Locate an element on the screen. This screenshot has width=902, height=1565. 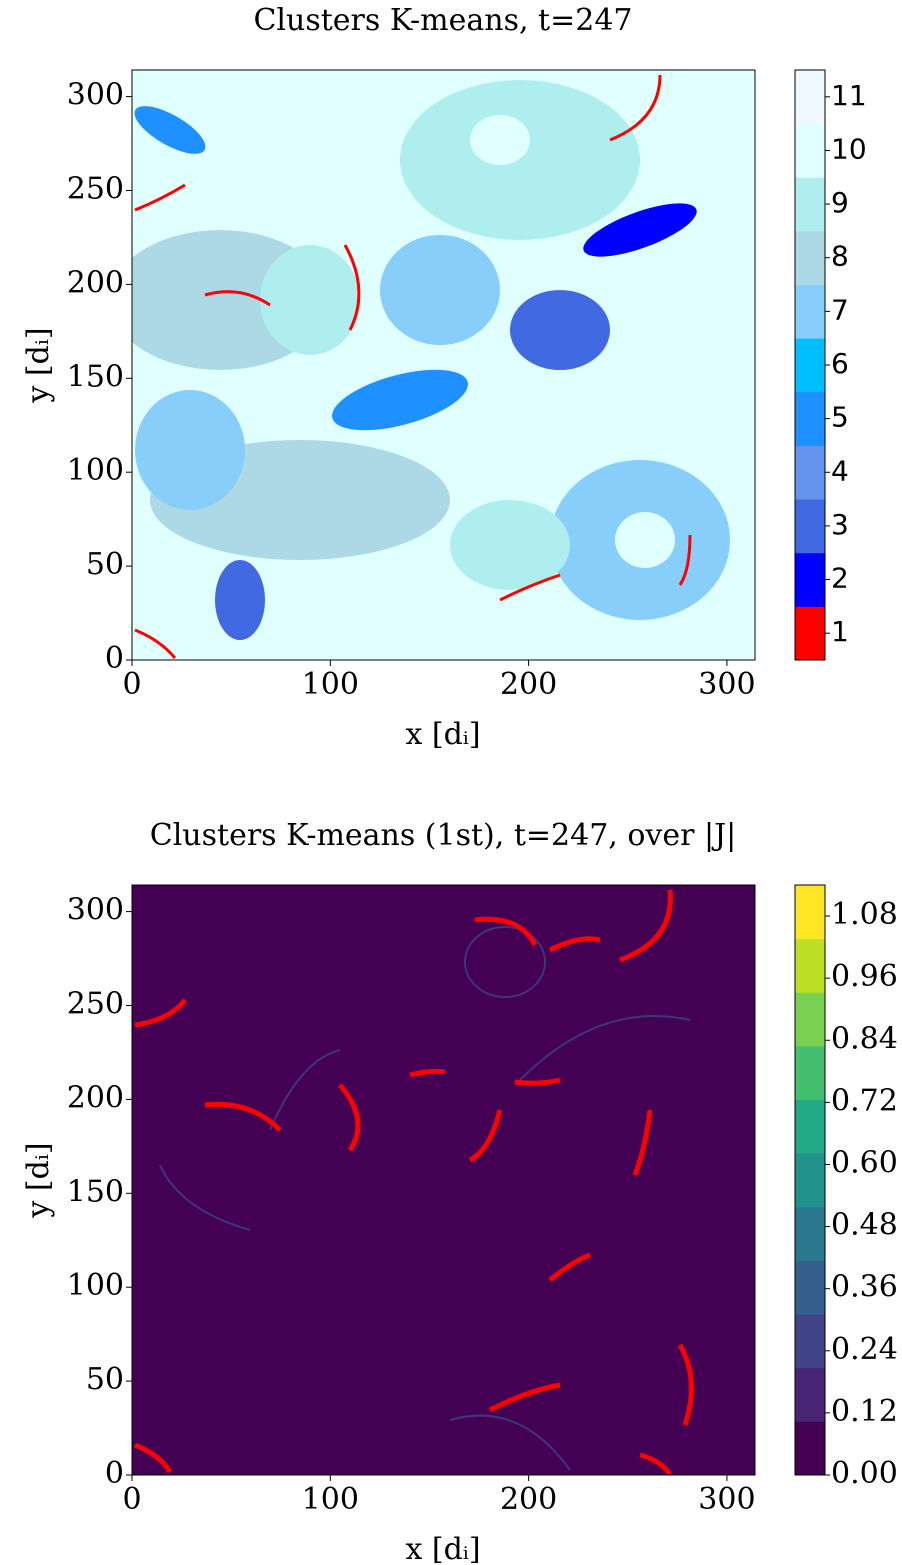
colorbar-tick-label: 5 is located at coordinates (840, 417).